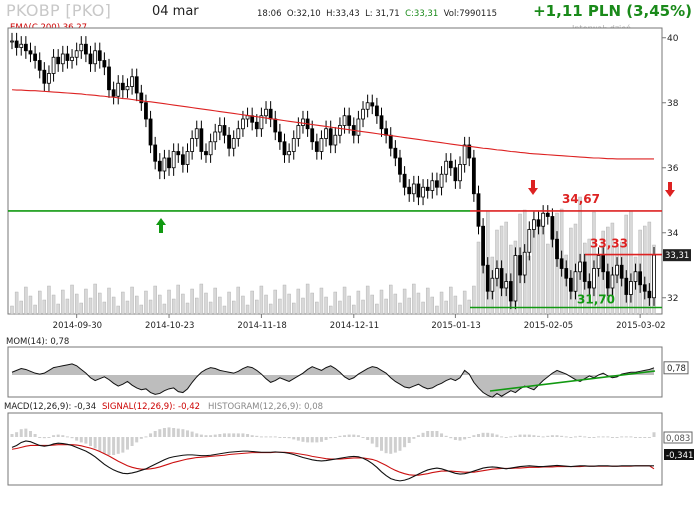  I want to click on down-arrow-icon, so click(533, 187).